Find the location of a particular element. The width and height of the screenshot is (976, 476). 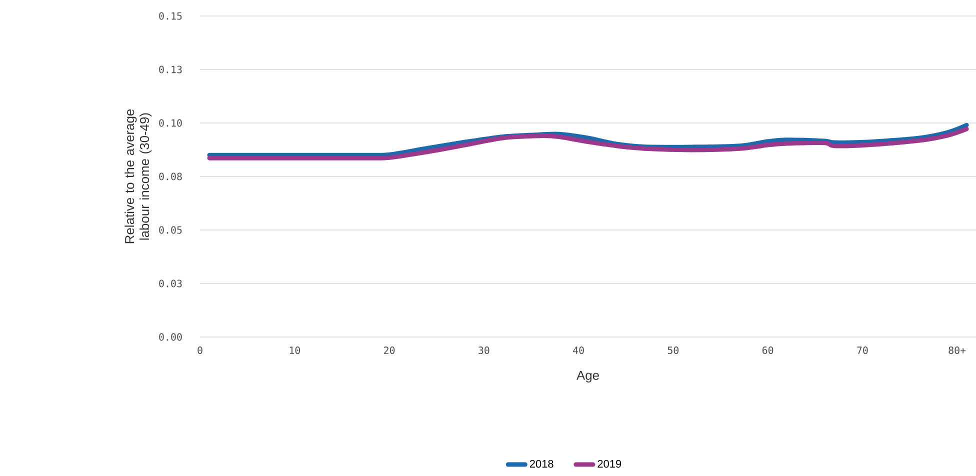

y-tick-label: 0.03 is located at coordinates (170, 284).